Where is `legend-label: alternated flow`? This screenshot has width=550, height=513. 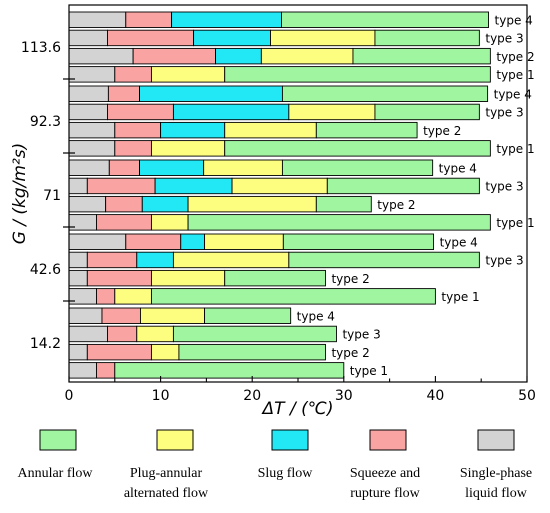
legend-label: alternated flow is located at coordinates (166, 493).